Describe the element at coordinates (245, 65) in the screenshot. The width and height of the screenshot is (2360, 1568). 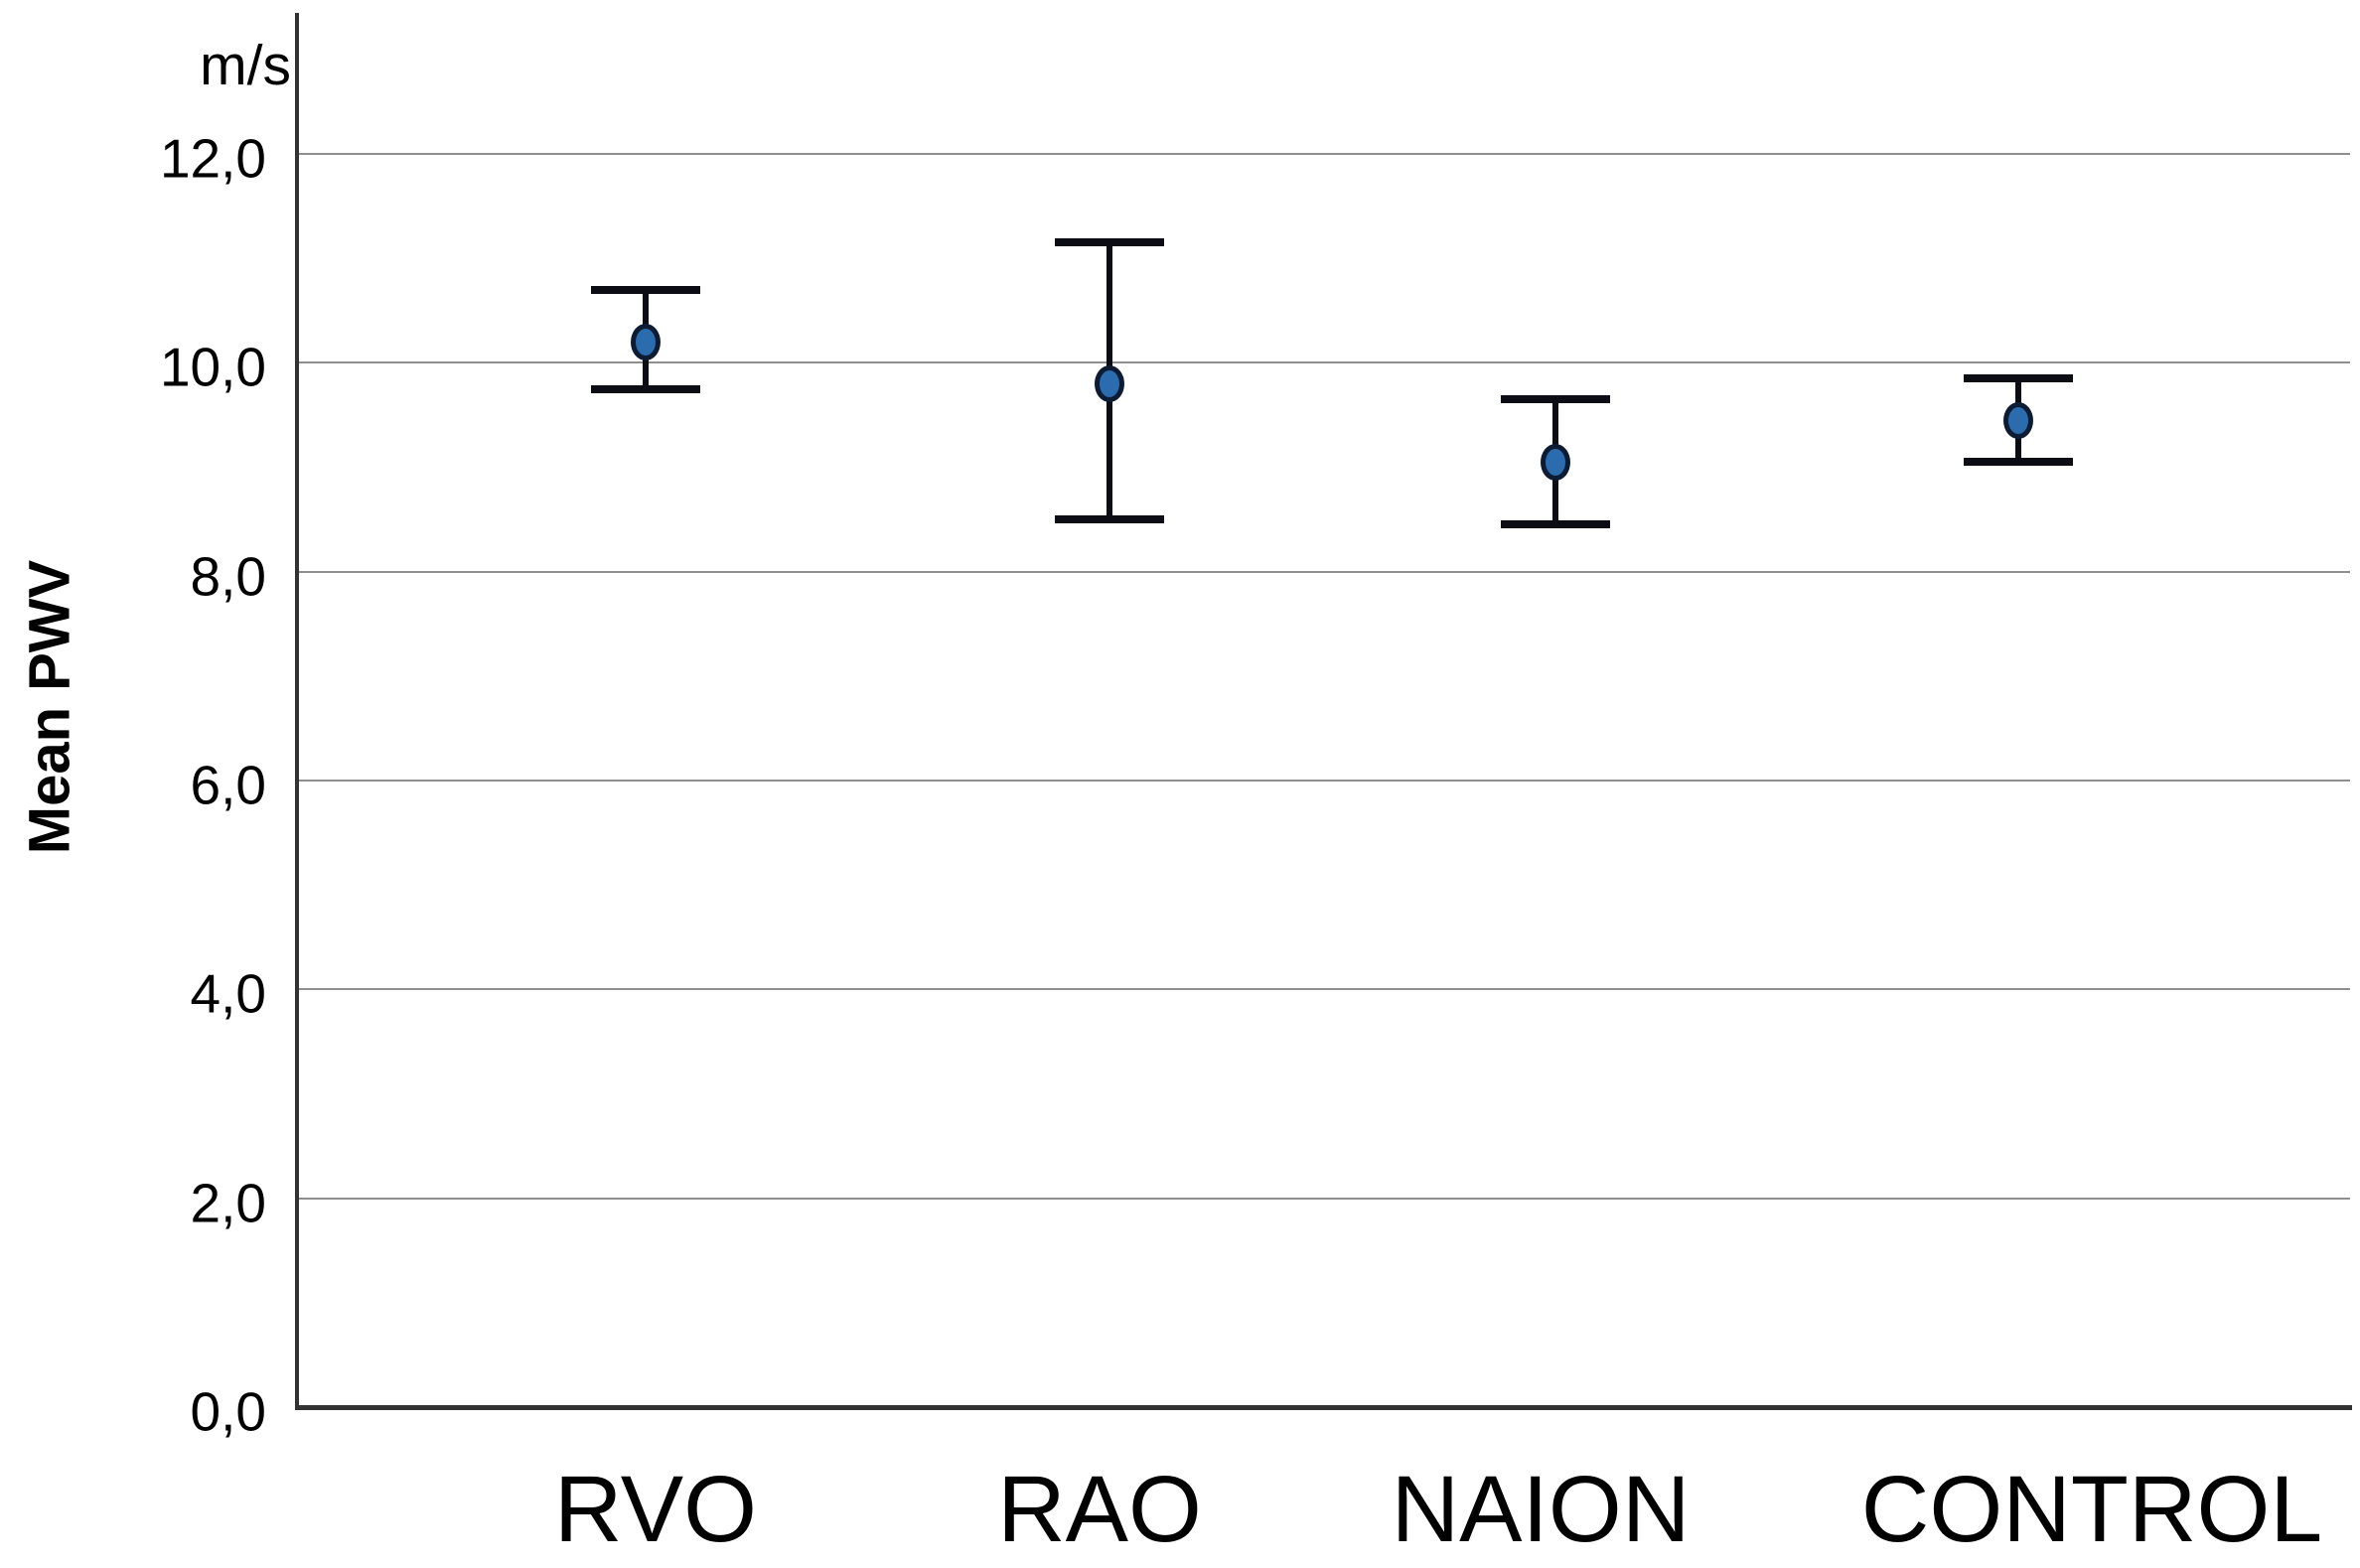
I see `y-axis-unit-label: m/s` at that location.